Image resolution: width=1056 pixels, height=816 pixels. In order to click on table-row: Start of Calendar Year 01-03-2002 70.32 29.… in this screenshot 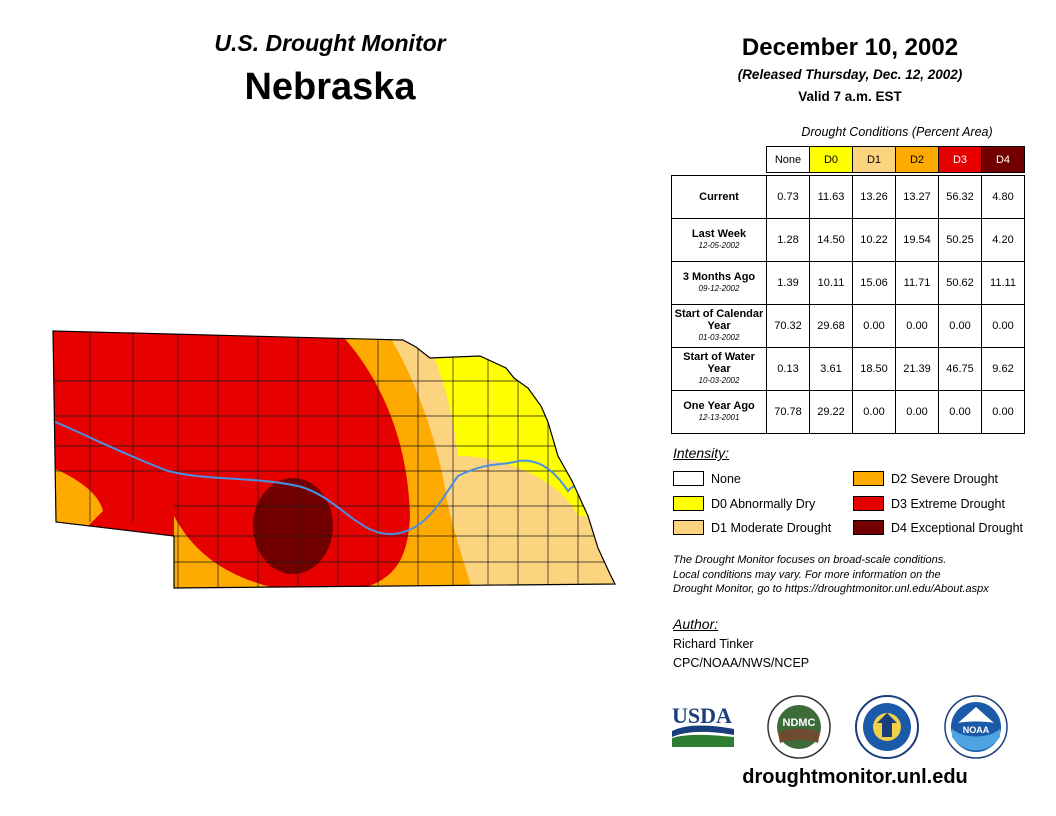, I will do `click(848, 326)`.